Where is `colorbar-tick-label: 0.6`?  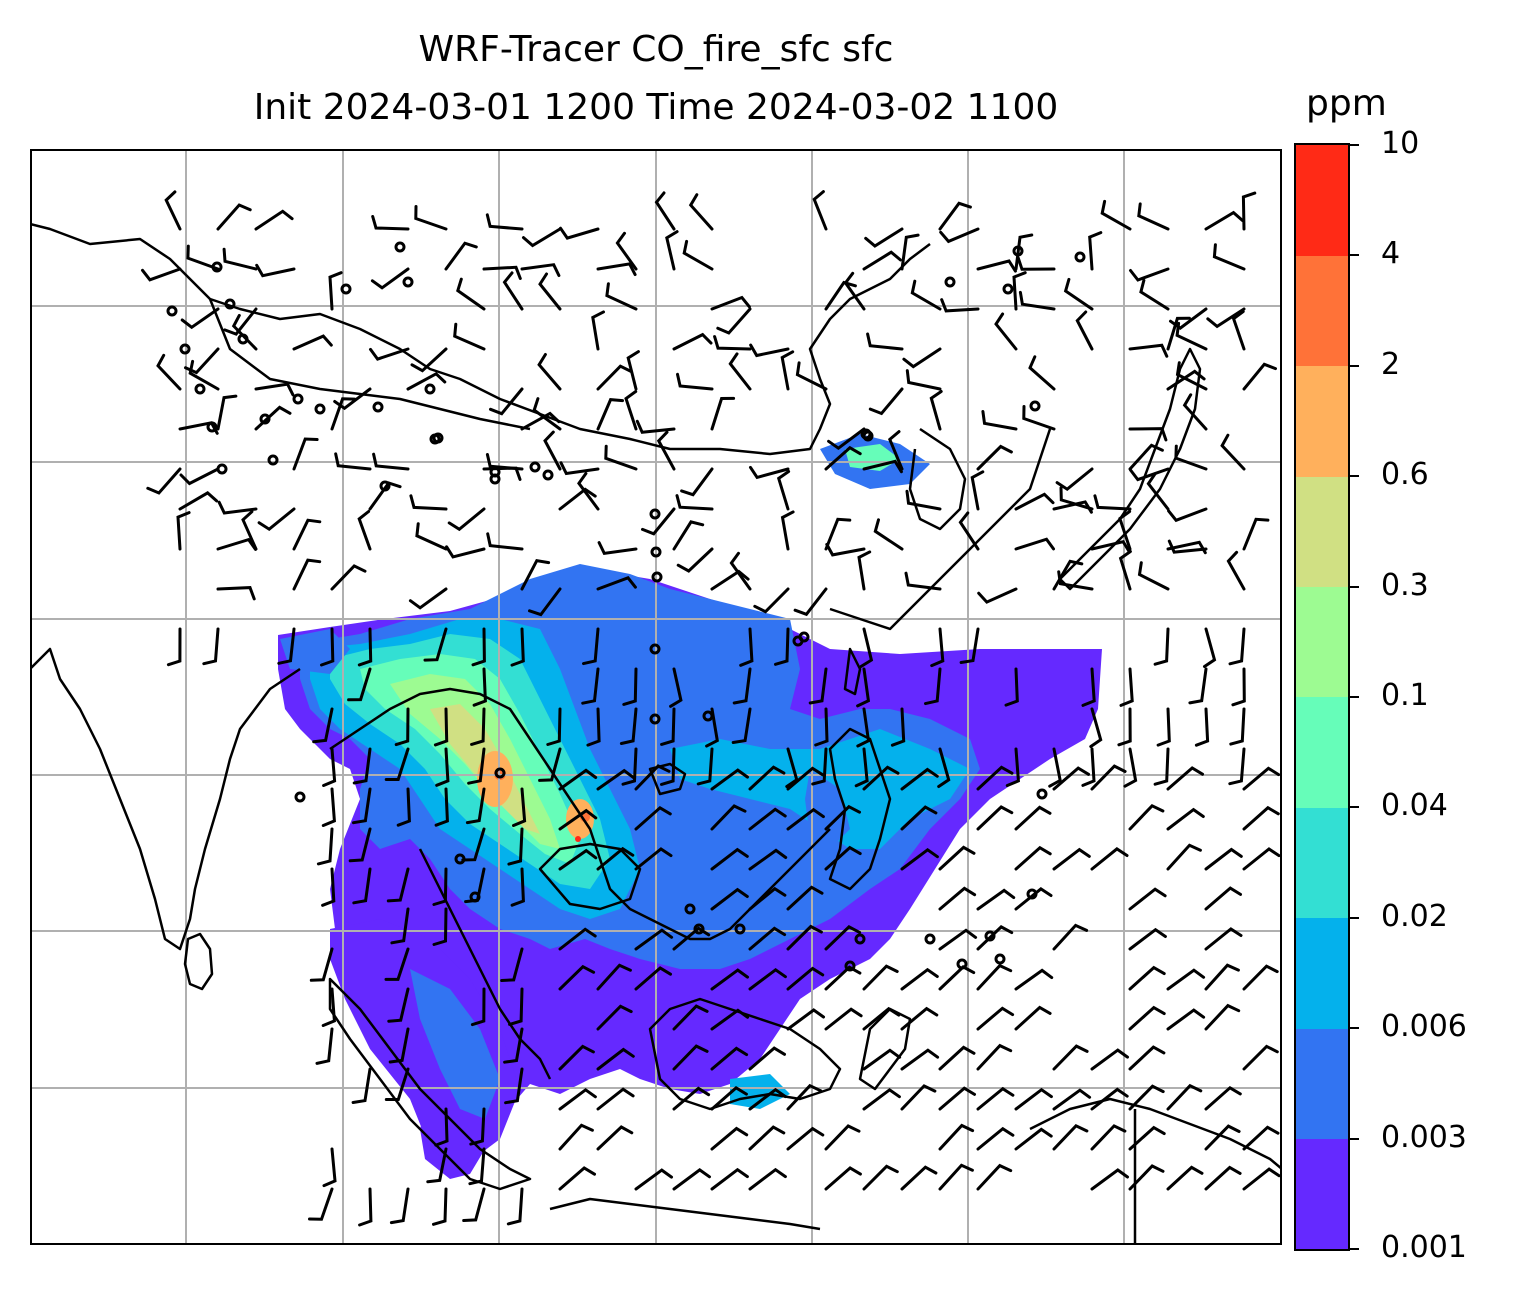 colorbar-tick-label: 0.6 is located at coordinates (1405, 475).